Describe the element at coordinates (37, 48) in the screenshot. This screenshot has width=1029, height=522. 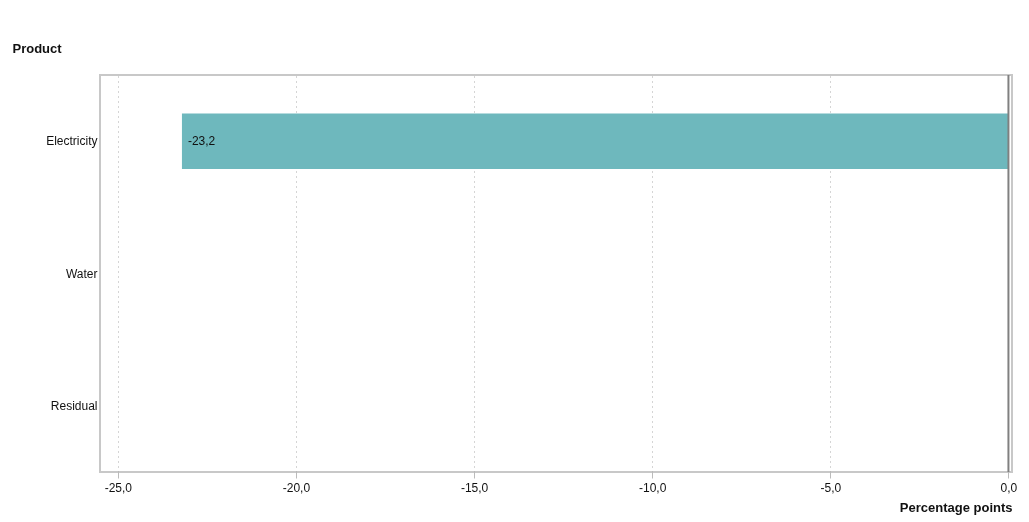
I see `y-axis-title: Product` at that location.